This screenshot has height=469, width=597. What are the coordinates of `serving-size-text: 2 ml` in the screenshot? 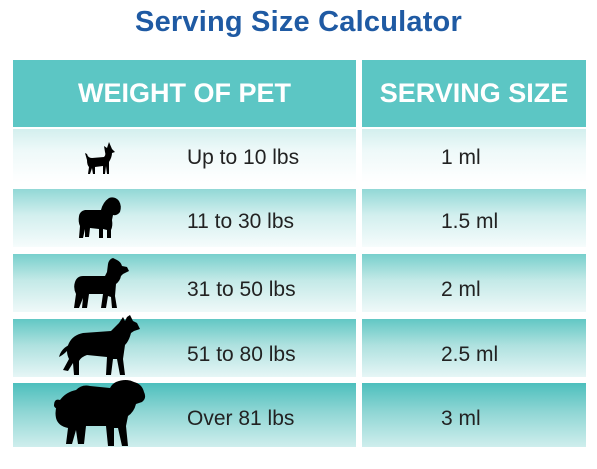 It's located at (461, 289).